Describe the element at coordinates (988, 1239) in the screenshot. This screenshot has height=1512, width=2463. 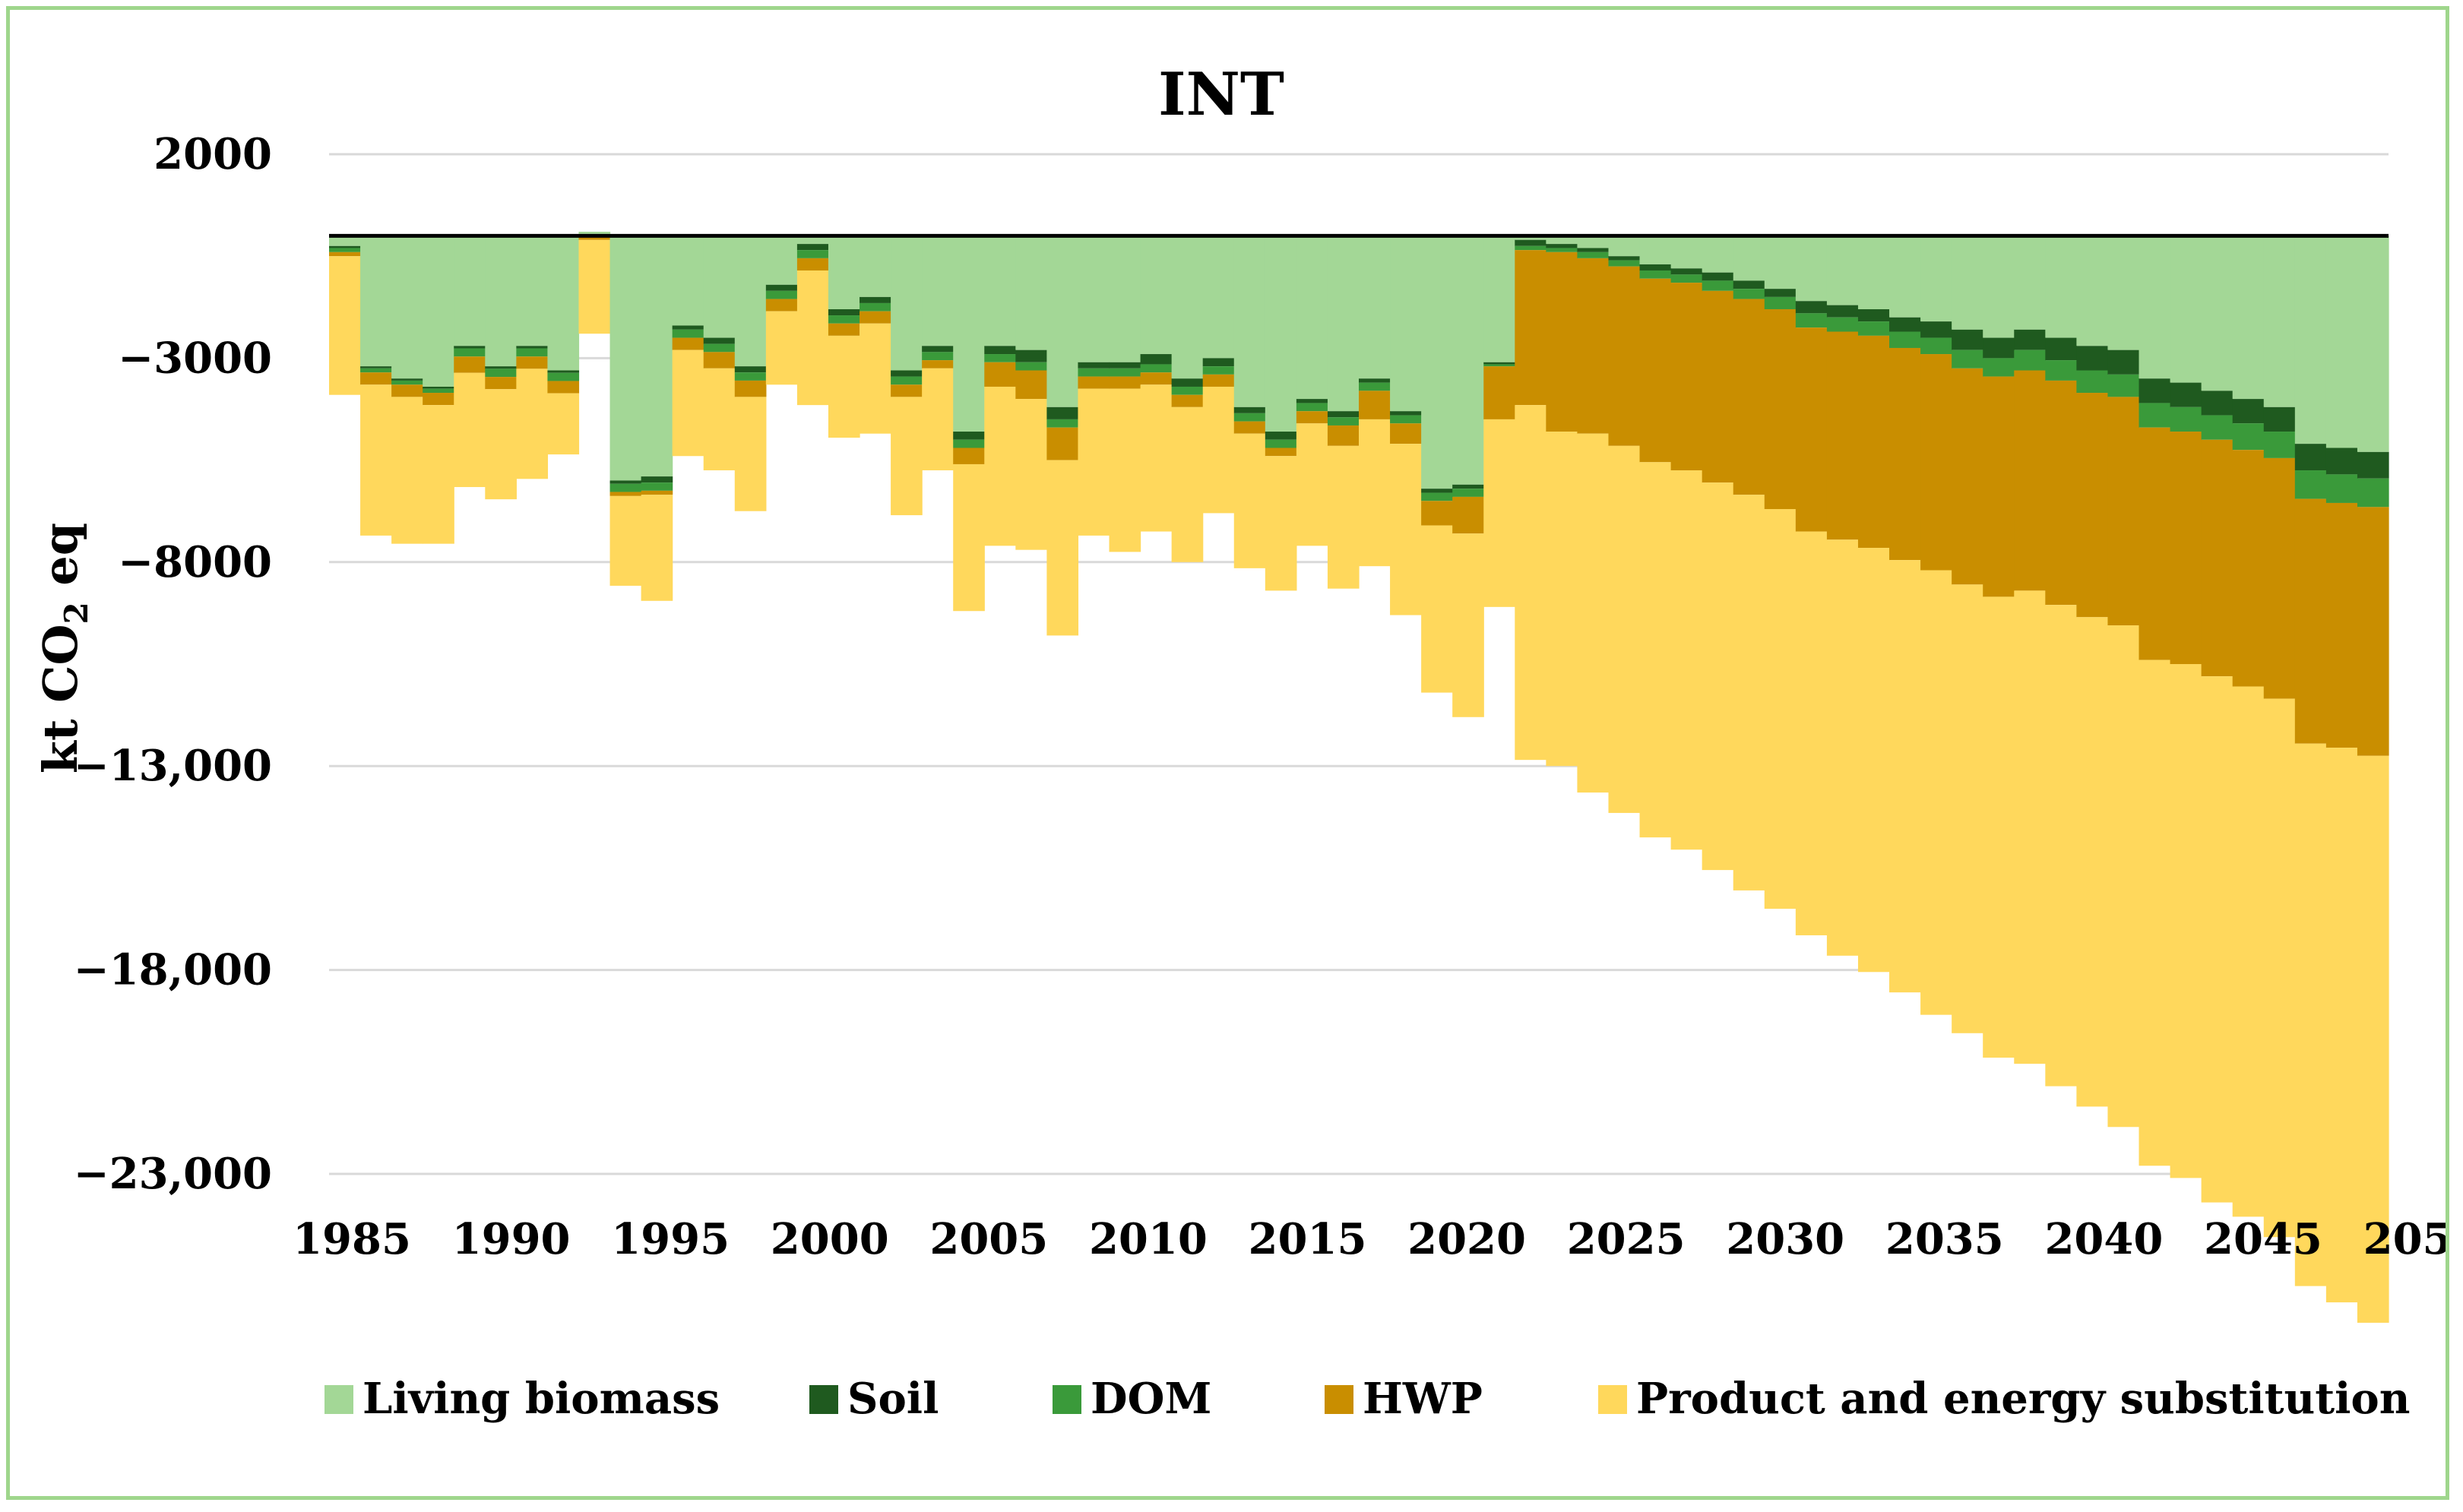
I see `x-tick-label: 2005` at that location.